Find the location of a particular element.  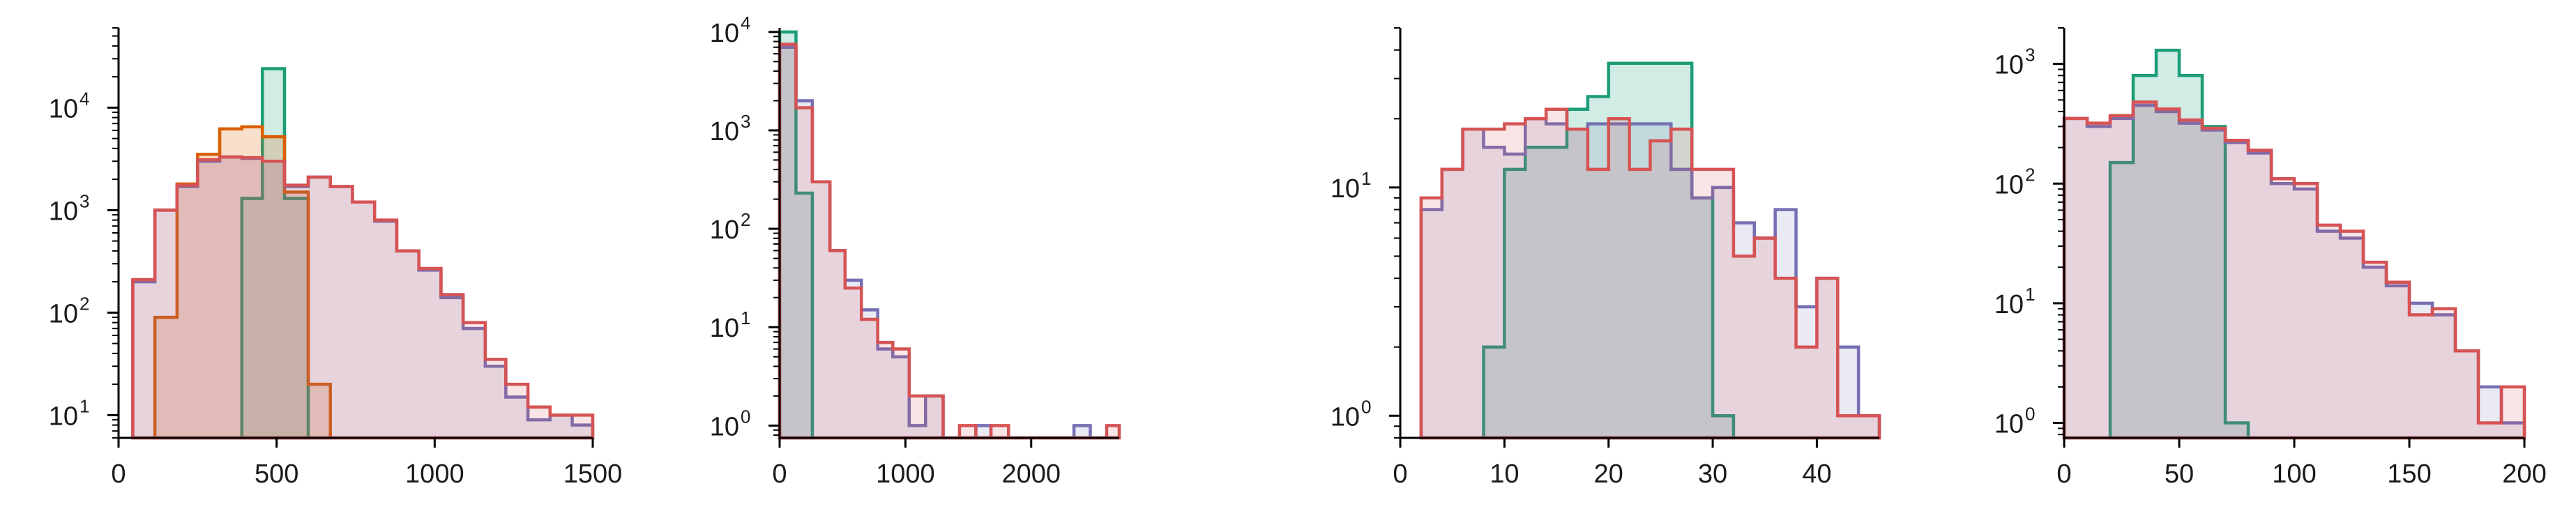

x-tick-label: 30 is located at coordinates (1712, 474).